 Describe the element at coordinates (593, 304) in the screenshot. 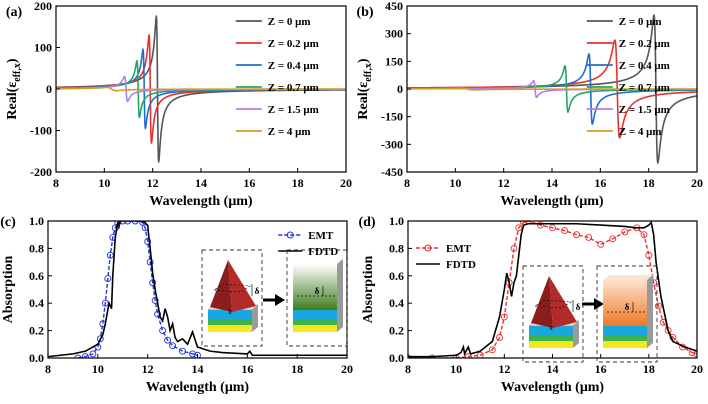

I see `inset-d-arrow` at that location.